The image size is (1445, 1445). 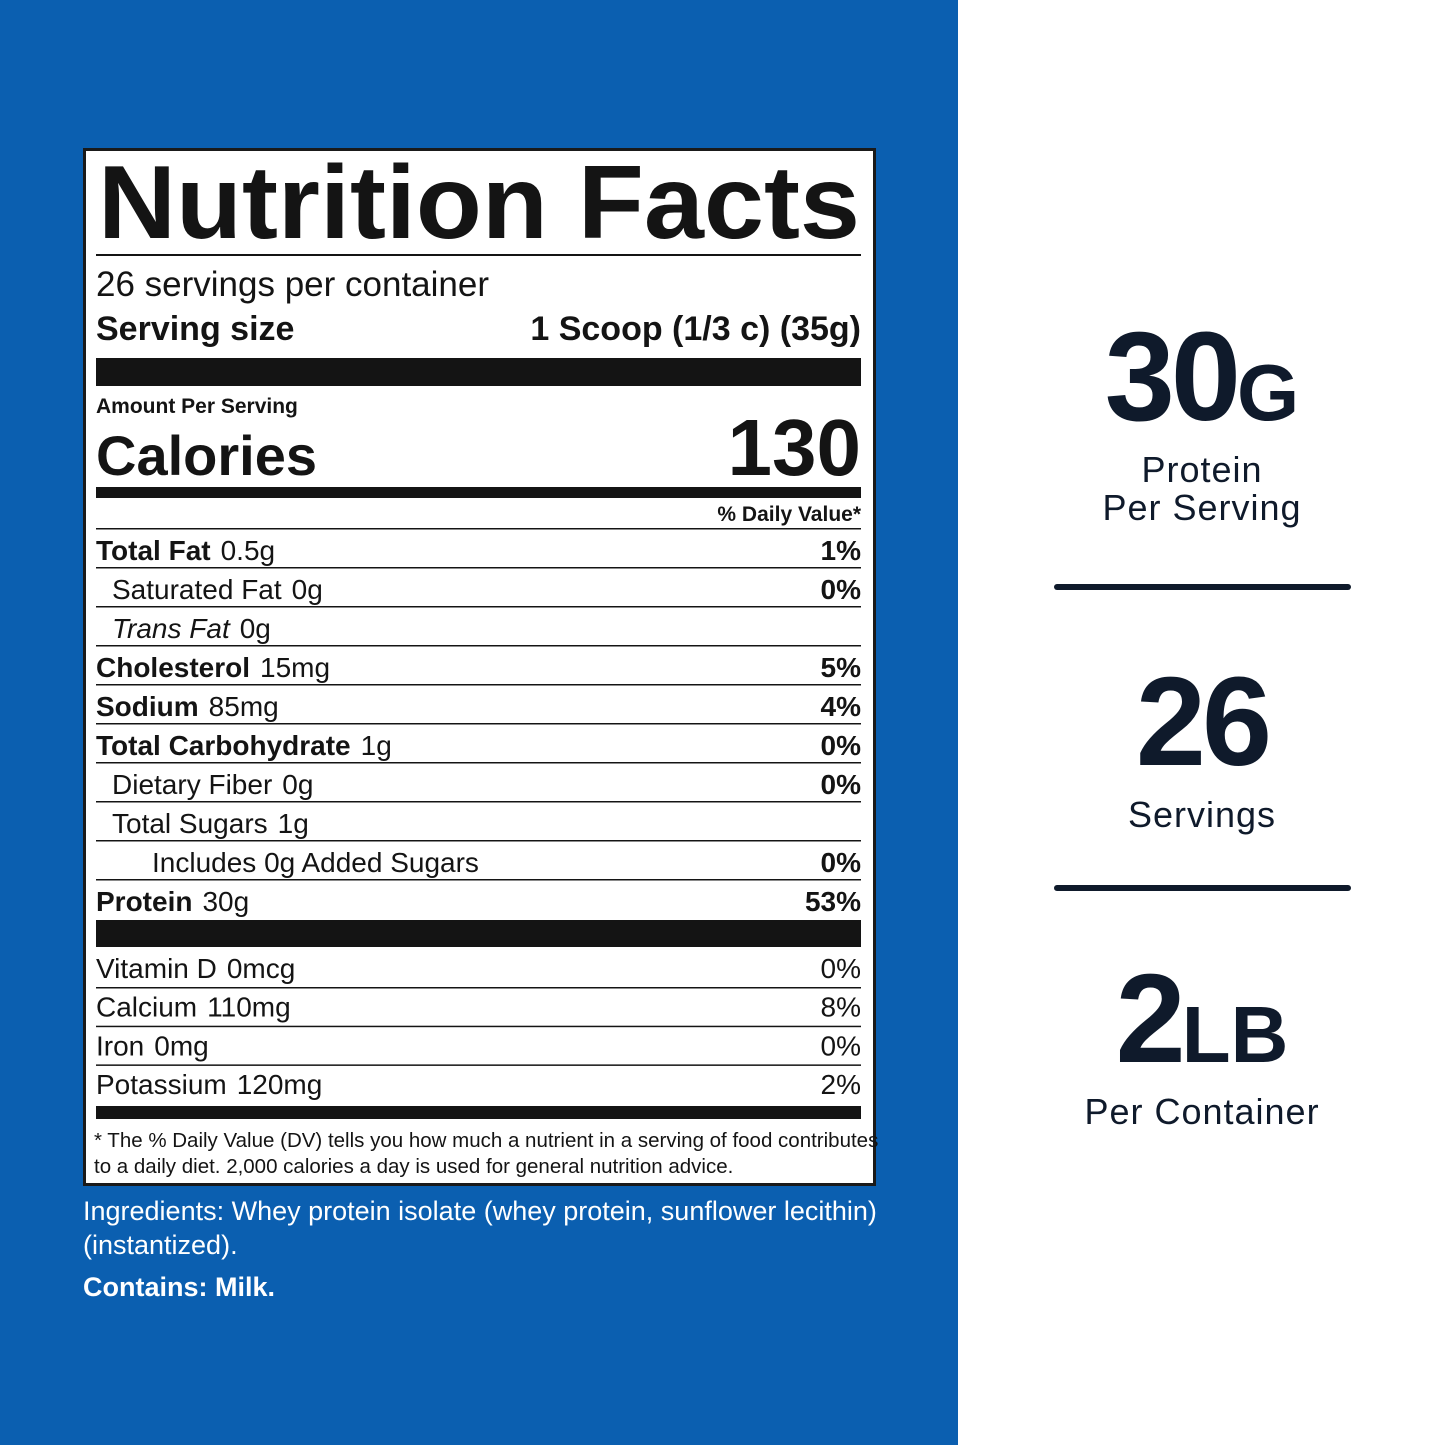 What do you see at coordinates (120, 1045) in the screenshot?
I see `vitamin-name: Iron` at bounding box center [120, 1045].